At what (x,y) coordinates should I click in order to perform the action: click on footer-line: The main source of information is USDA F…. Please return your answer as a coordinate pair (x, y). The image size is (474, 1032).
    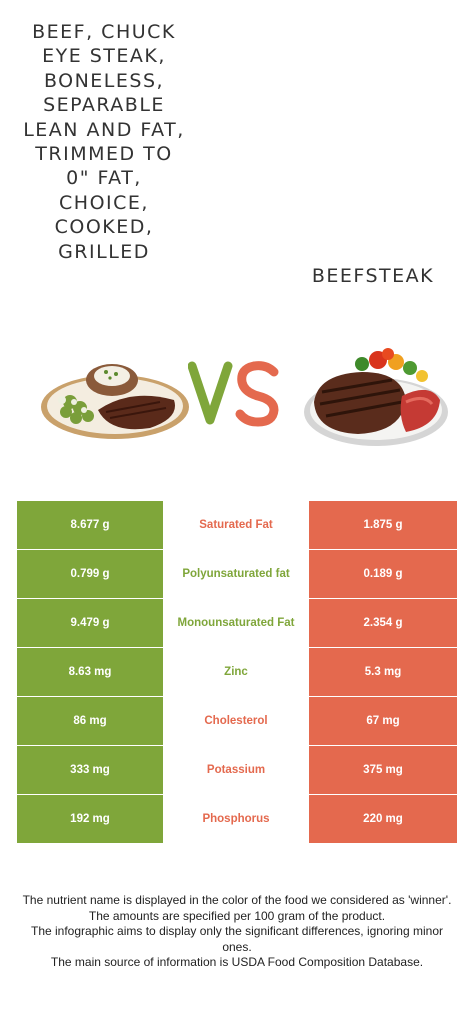
    Looking at the image, I should click on (237, 962).